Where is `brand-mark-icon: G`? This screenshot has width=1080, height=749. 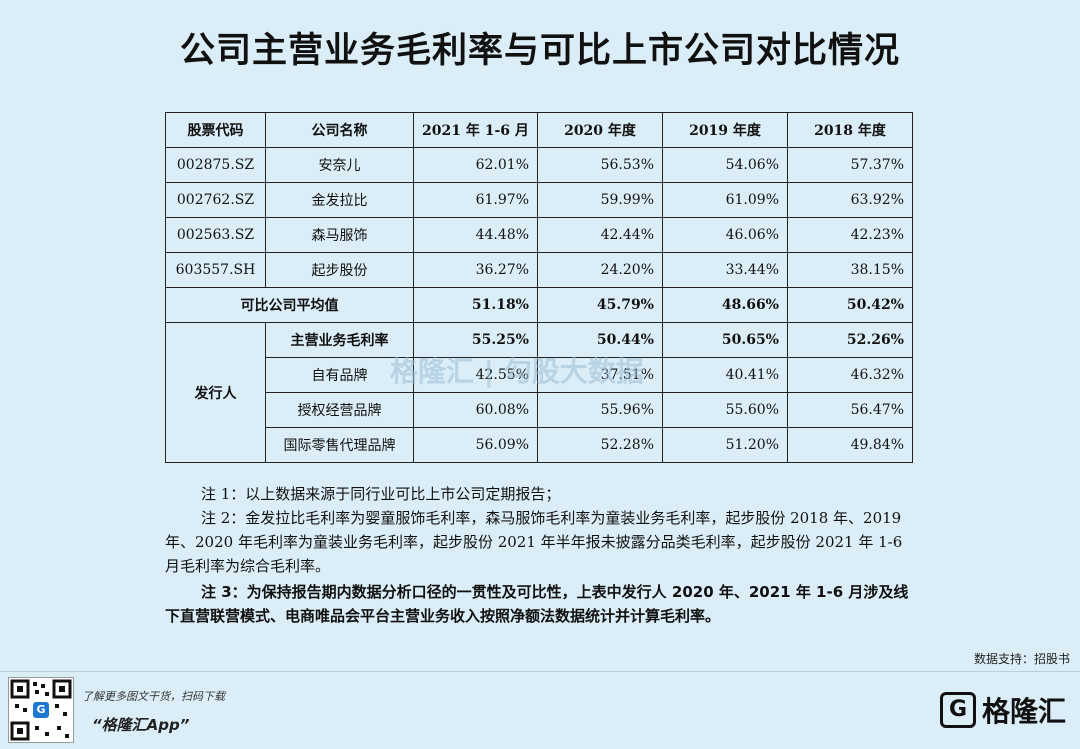 brand-mark-icon: G is located at coordinates (957, 710).